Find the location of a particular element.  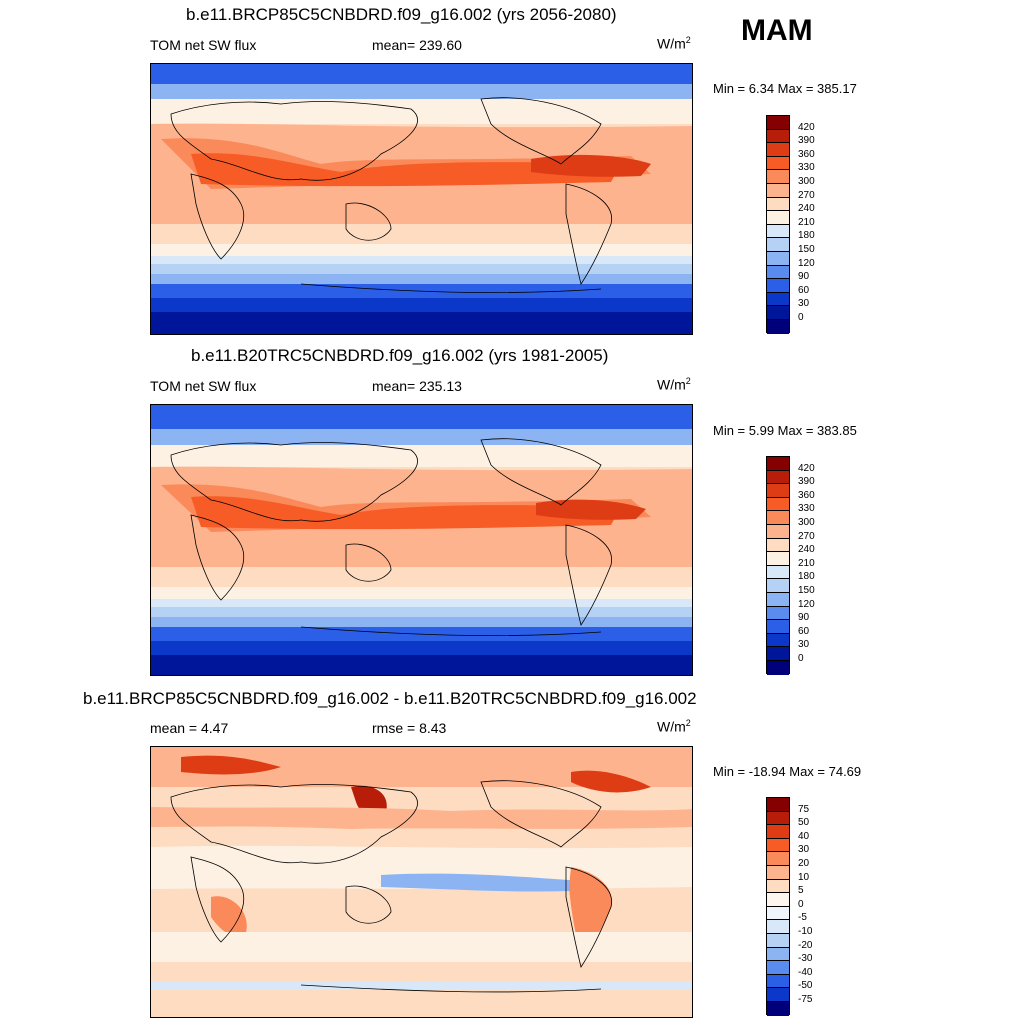

panel2-left-label: TOM net SW flux is located at coordinates (203, 386).